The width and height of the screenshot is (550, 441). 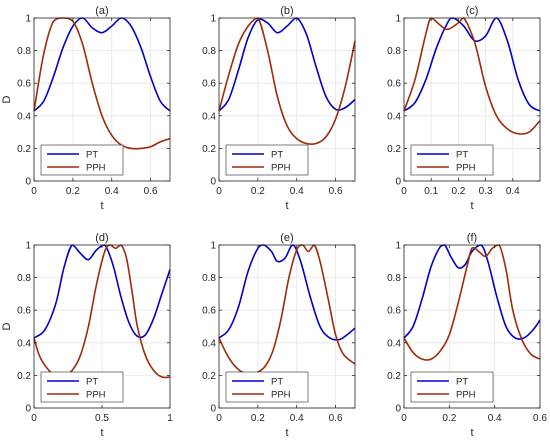 What do you see at coordinates (472, 11) in the screenshot?
I see `panel-label: (c)` at bounding box center [472, 11].